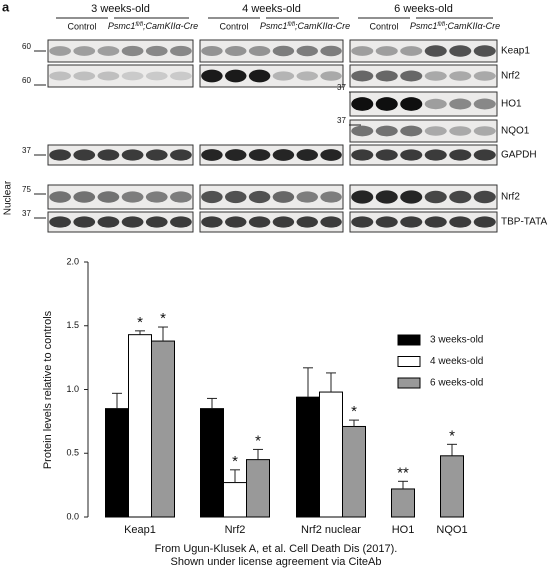 The height and width of the screenshot is (569, 553). I want to click on legend-label: 3 weeks-old, so click(456, 340).